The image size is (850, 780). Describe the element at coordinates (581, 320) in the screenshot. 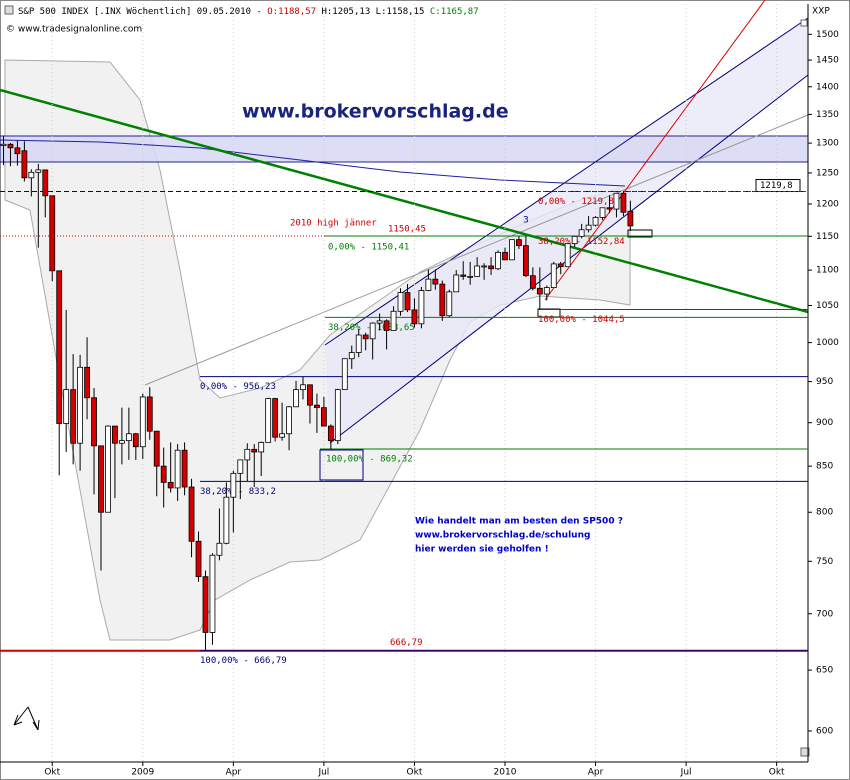

I see `level-label: 100,00% - 1044,5` at that location.